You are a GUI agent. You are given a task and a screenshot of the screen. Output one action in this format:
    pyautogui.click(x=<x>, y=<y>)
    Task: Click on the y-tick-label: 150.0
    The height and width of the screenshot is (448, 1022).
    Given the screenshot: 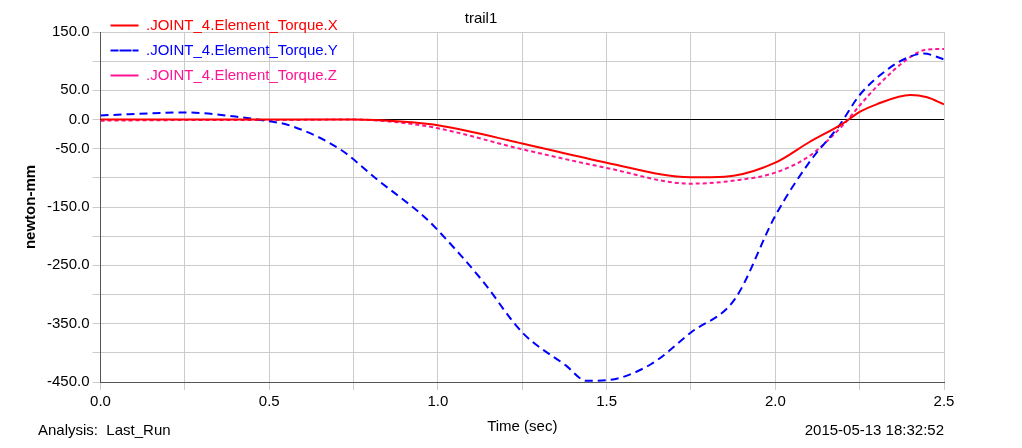 What is the action you would take?
    pyautogui.click(x=70, y=31)
    